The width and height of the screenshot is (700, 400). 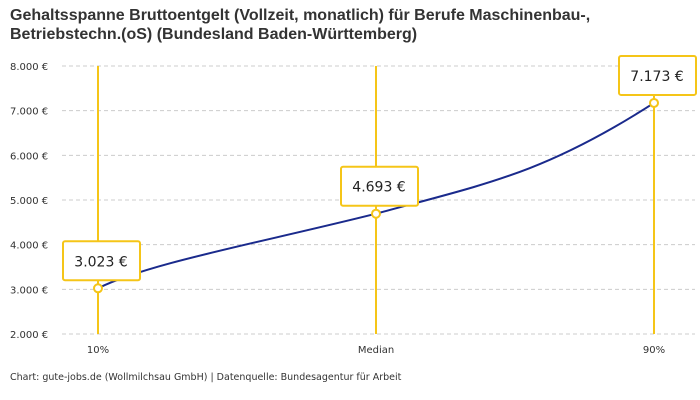 What do you see at coordinates (29, 335) in the screenshot?
I see `y-tick-label: 2.000 €` at bounding box center [29, 335].